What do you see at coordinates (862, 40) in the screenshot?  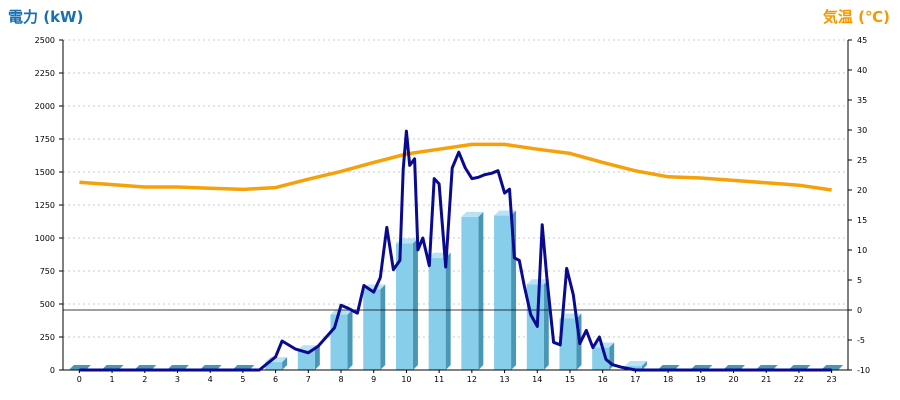 I see `right-tick-label: 45` at bounding box center [862, 40].